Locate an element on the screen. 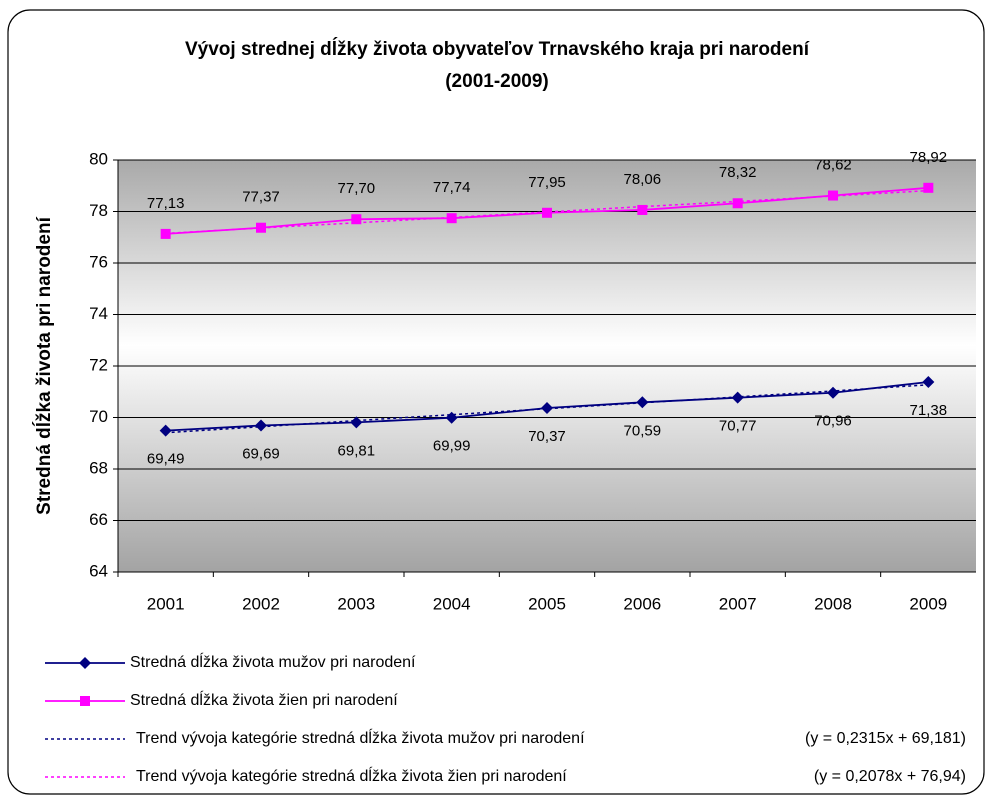  data-label: 69,99 is located at coordinates (452, 446).